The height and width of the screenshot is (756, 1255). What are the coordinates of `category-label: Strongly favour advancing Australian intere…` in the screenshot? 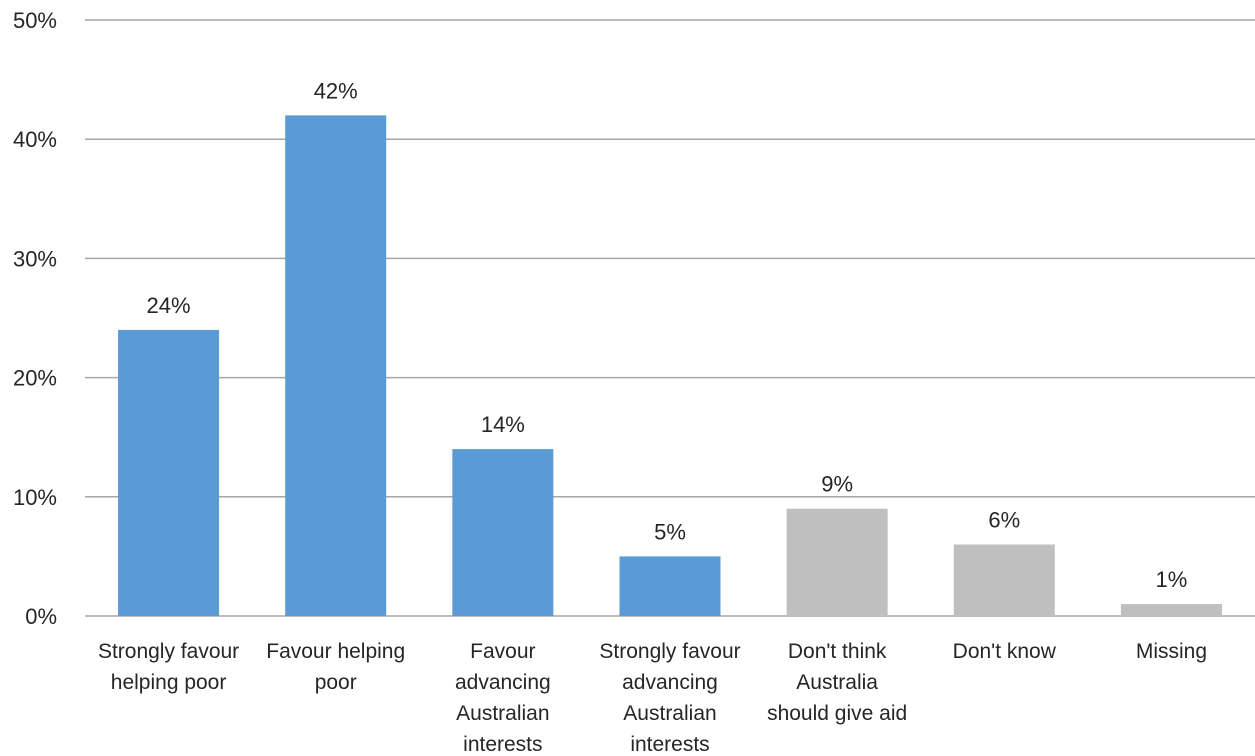 It's located at (669, 698).